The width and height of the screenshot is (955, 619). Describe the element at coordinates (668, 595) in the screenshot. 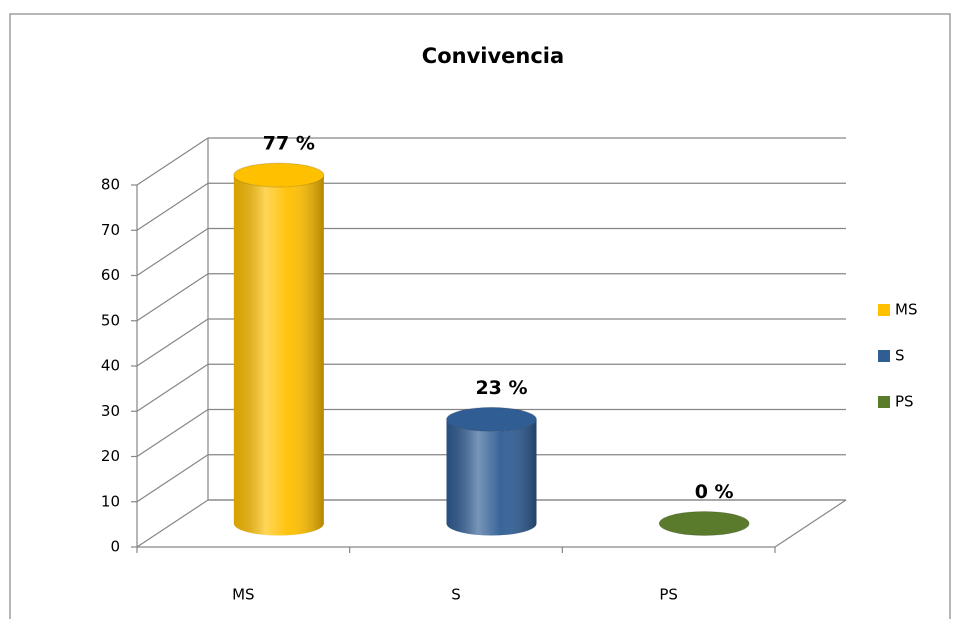

I see `x-tick-label: PS` at that location.